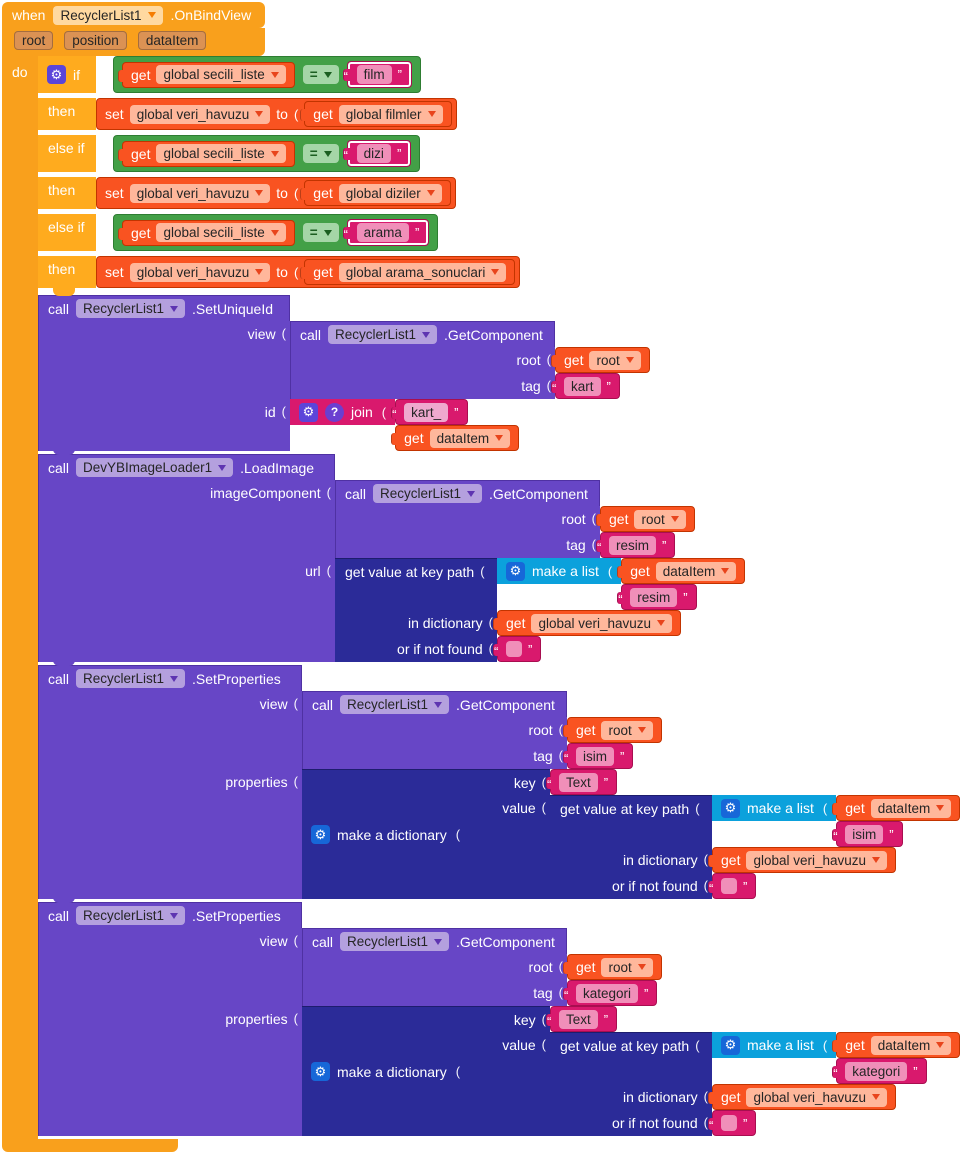 This screenshot has width=963, height=1152. Describe the element at coordinates (155, 467) in the screenshot. I see `component-dropdown: DevYBImageLoader1` at that location.